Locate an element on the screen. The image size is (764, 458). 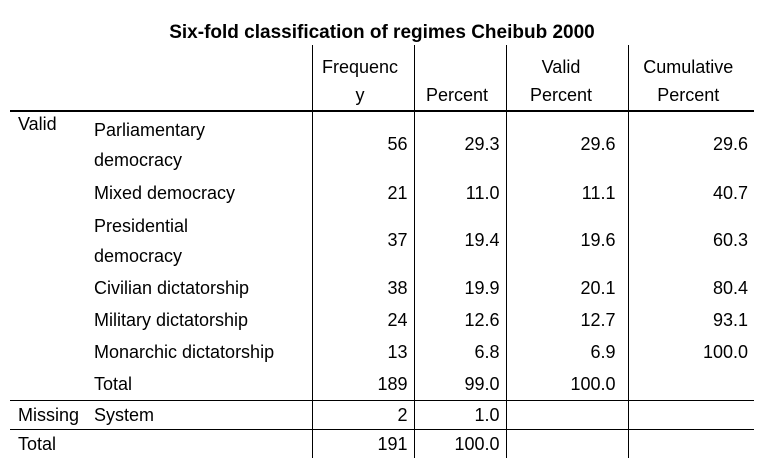
table-row-missing: Missing System 2 1.0 is located at coordinates (382, 415).